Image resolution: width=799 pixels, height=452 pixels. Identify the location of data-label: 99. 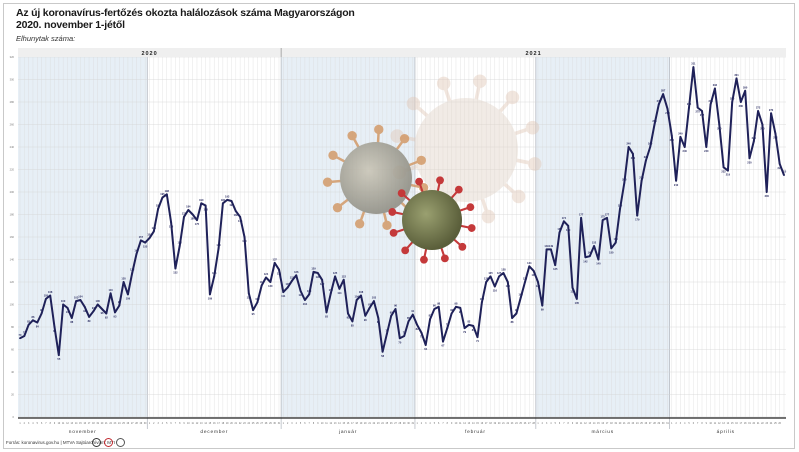
(542, 310).